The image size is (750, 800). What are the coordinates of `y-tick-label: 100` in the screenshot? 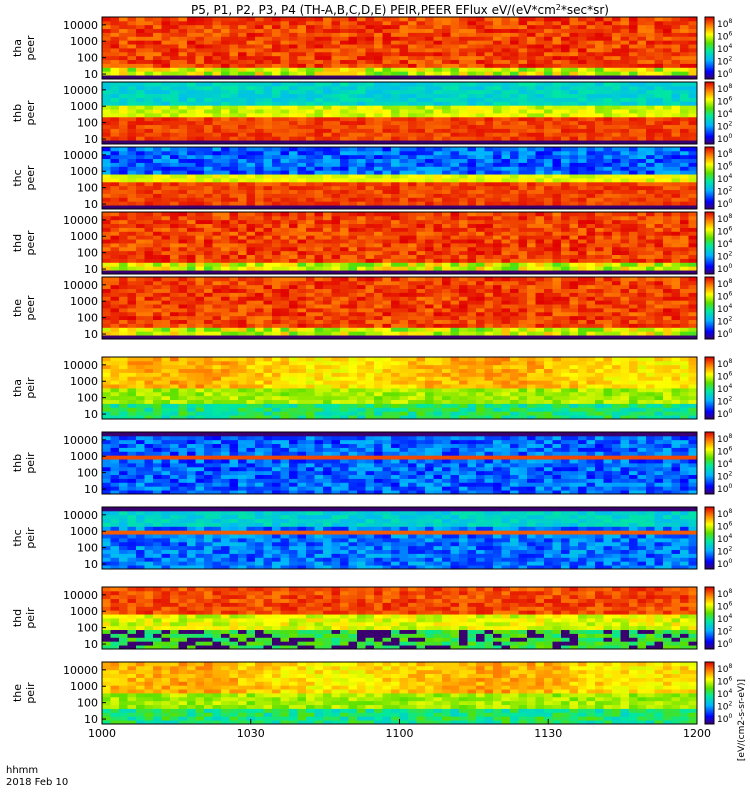 It's located at (87, 253).